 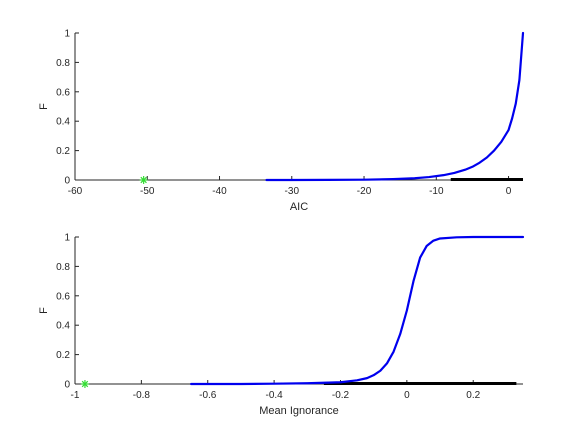 What do you see at coordinates (274, 395) in the screenshot?
I see `x-tick-label: -0.4` at bounding box center [274, 395].